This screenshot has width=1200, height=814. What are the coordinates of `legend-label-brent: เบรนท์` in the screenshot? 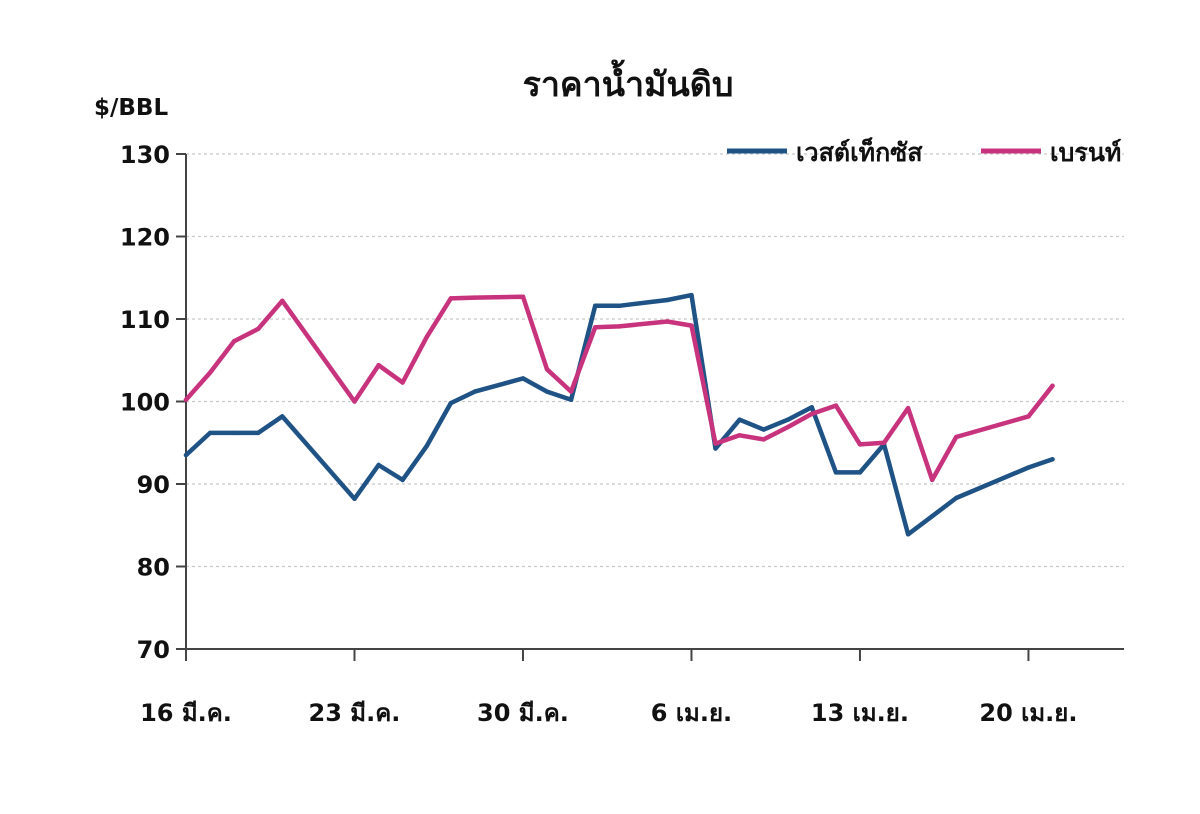 It's located at (1085, 152).